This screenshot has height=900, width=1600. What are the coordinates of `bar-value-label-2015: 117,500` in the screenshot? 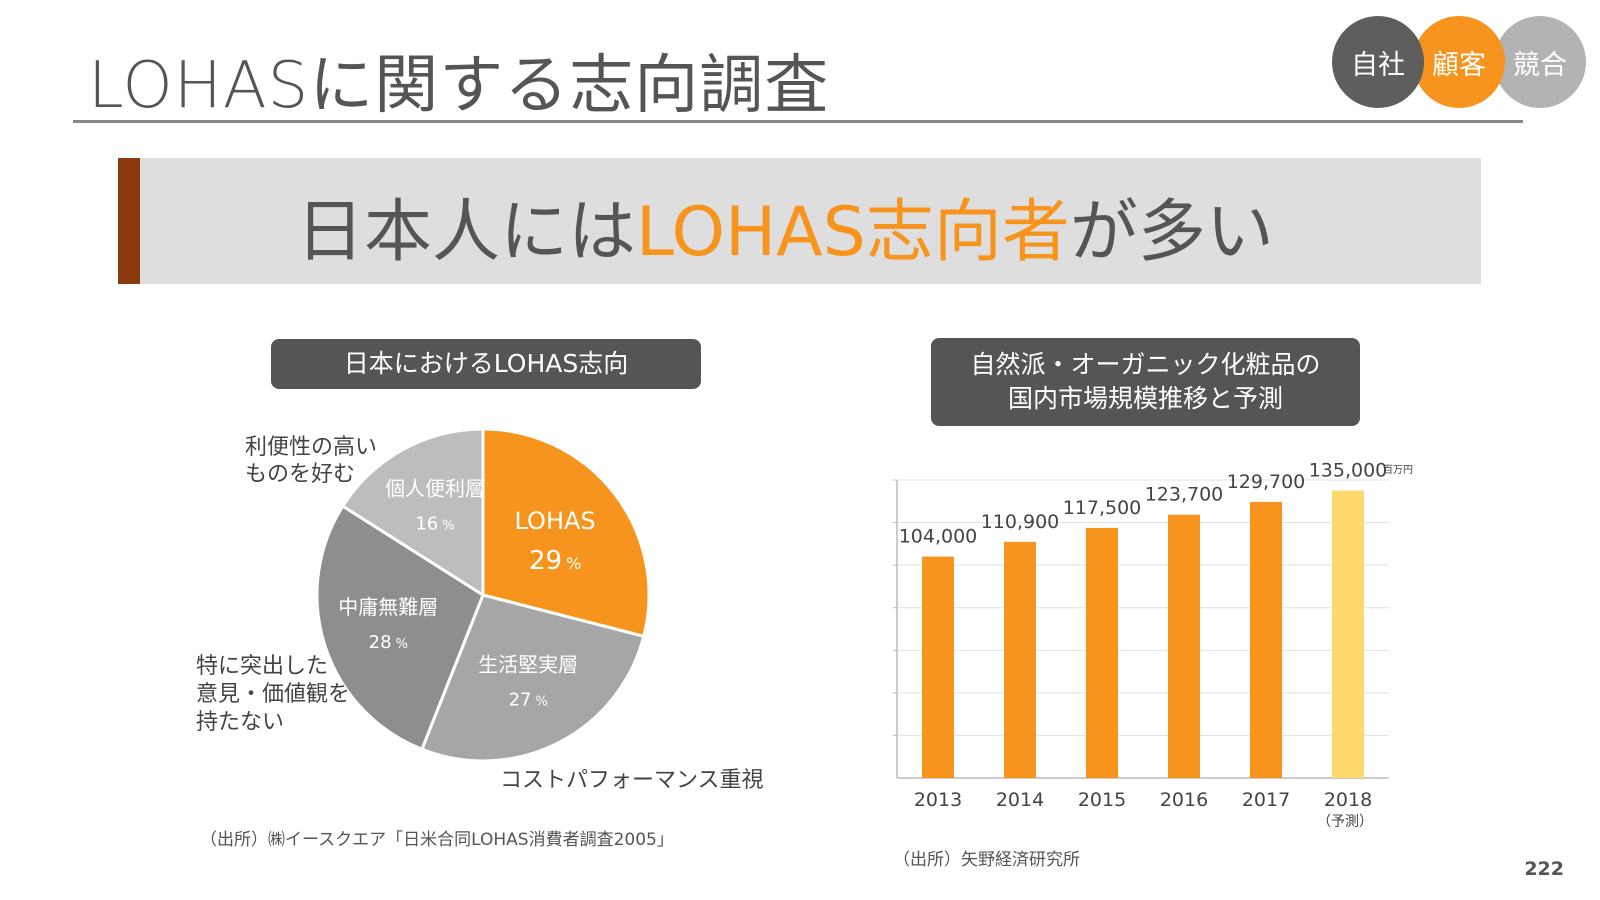 It's located at (1102, 508).